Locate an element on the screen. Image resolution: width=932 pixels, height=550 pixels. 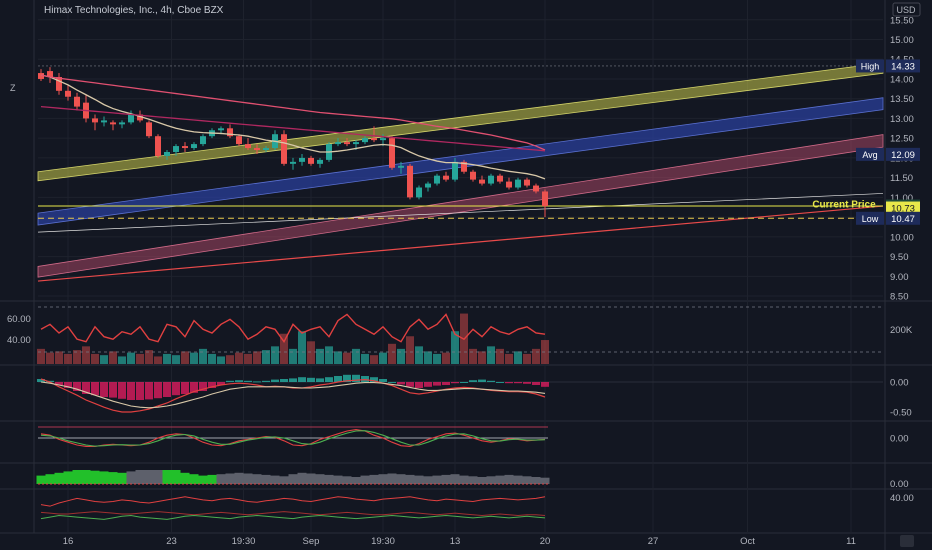
volume-pane is located at coordinates (460, 335).